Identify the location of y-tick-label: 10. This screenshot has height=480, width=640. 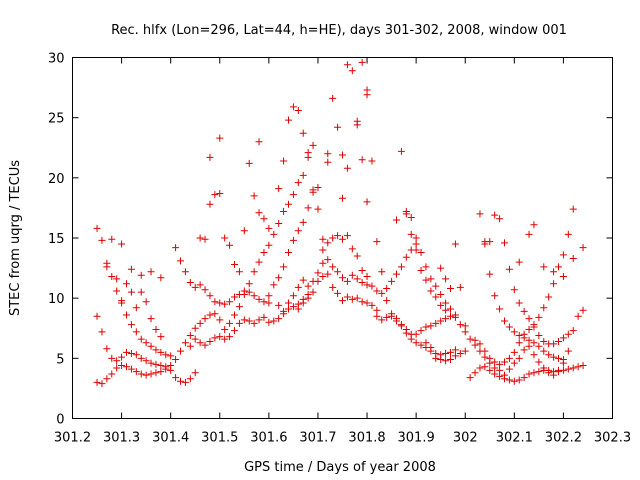
(56, 299).